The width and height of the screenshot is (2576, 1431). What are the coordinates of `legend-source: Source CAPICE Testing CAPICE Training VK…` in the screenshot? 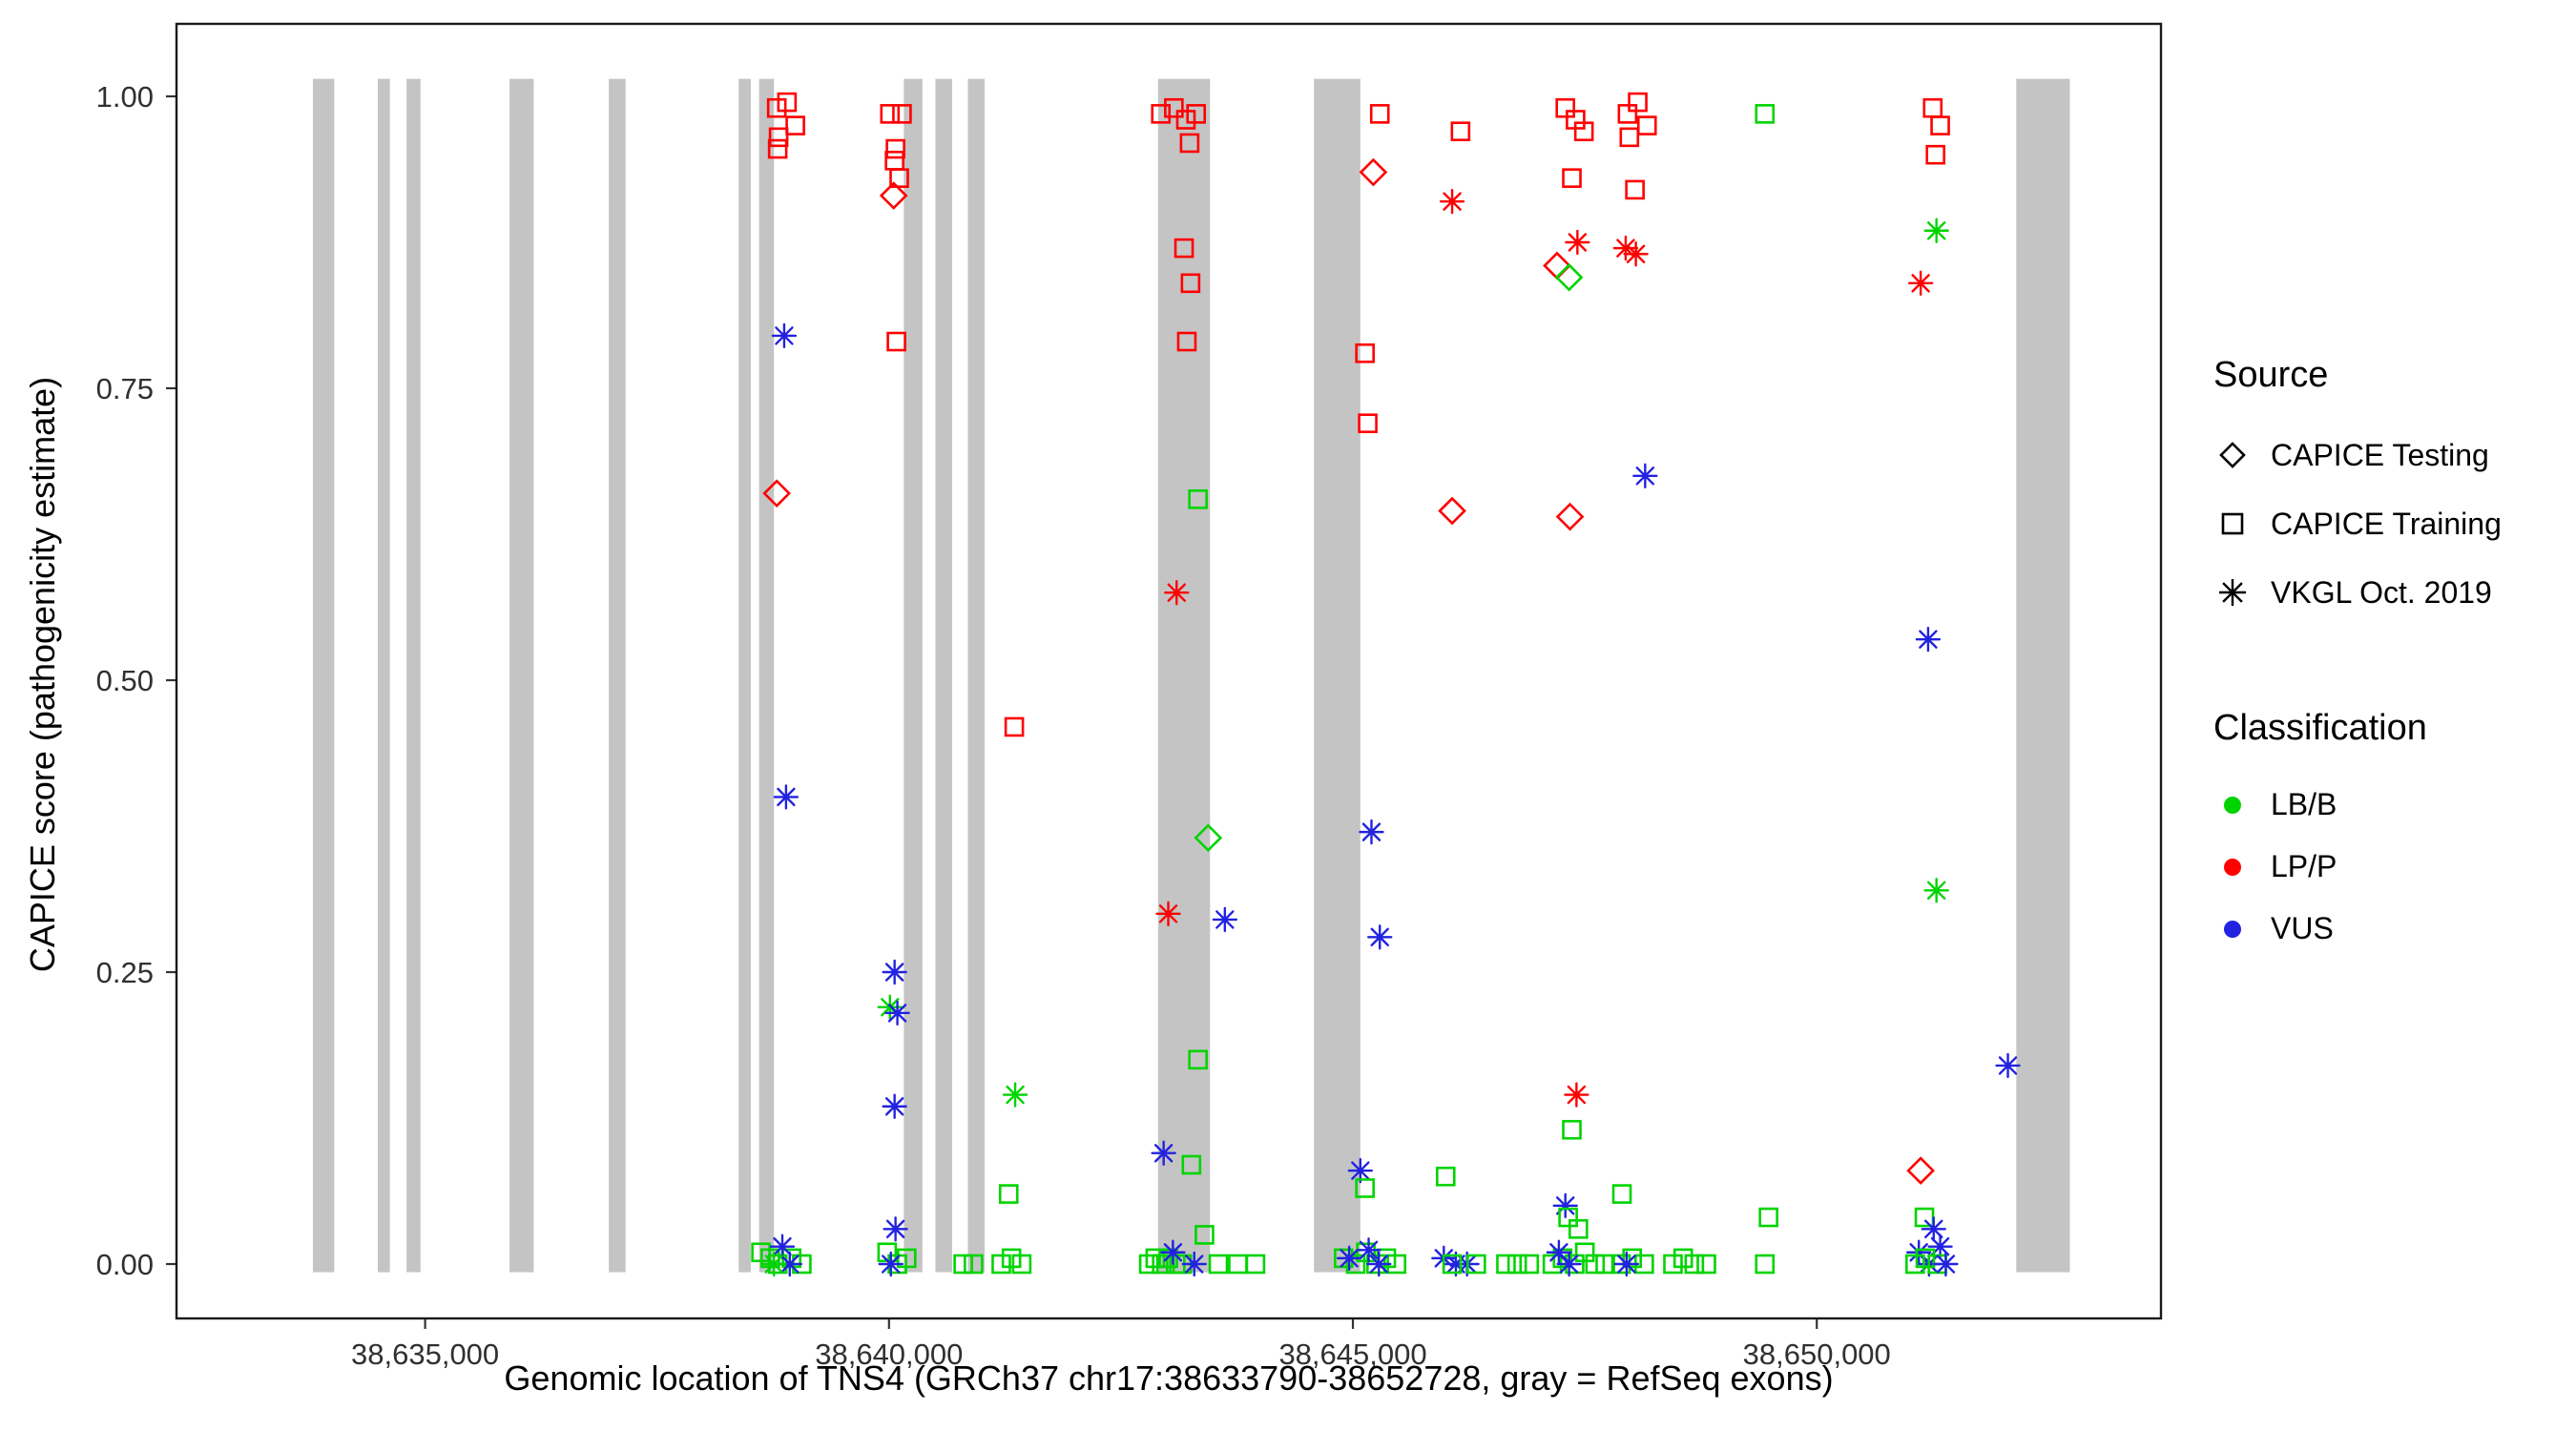 It's located at (2357, 491).